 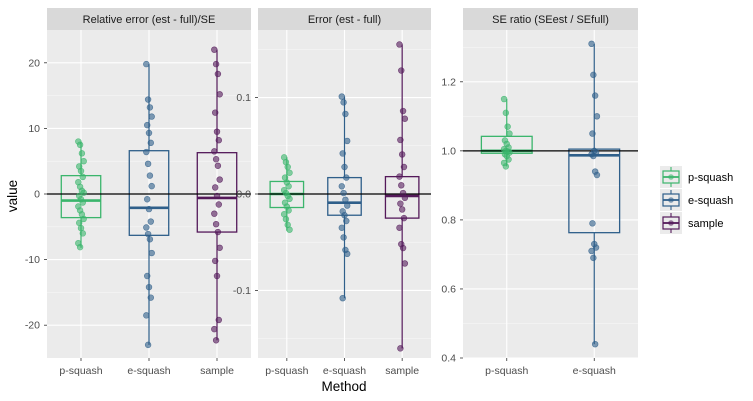 I want to click on y-tick-label: 0.4, so click(x=448, y=359).